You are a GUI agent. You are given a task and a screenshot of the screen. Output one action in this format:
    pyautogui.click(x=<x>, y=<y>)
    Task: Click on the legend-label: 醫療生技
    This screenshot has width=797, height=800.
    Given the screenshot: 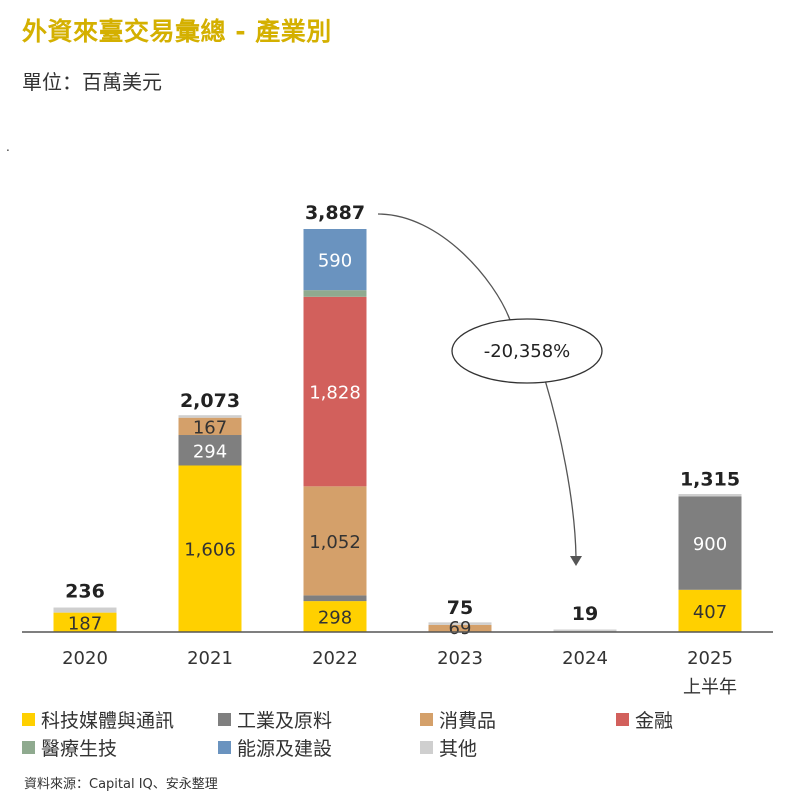 What is the action you would take?
    pyautogui.click(x=79, y=749)
    